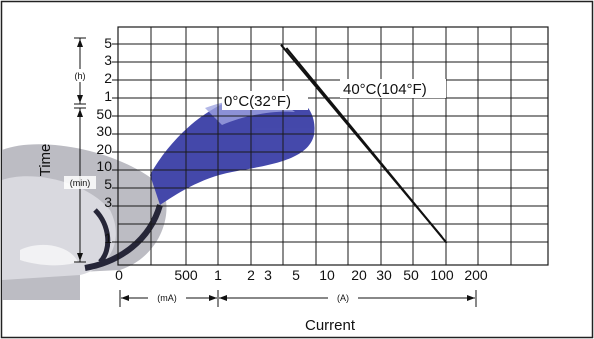 Image resolution: width=594 pixels, height=339 pixels. I want to click on y-tick-label: 10, so click(104, 166).